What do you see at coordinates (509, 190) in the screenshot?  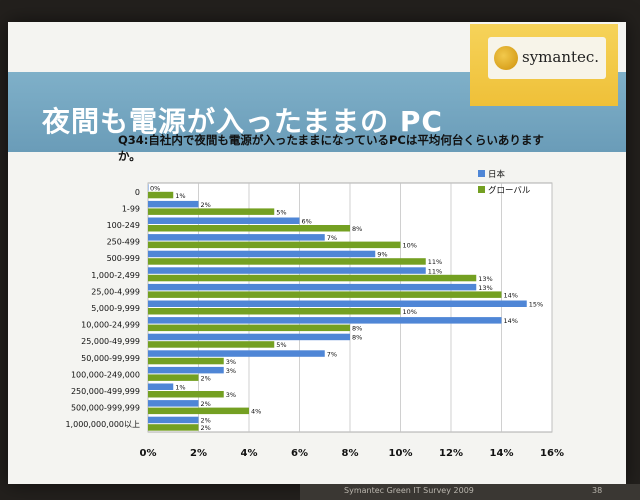 I see `legend-label: グローバル` at bounding box center [509, 190].